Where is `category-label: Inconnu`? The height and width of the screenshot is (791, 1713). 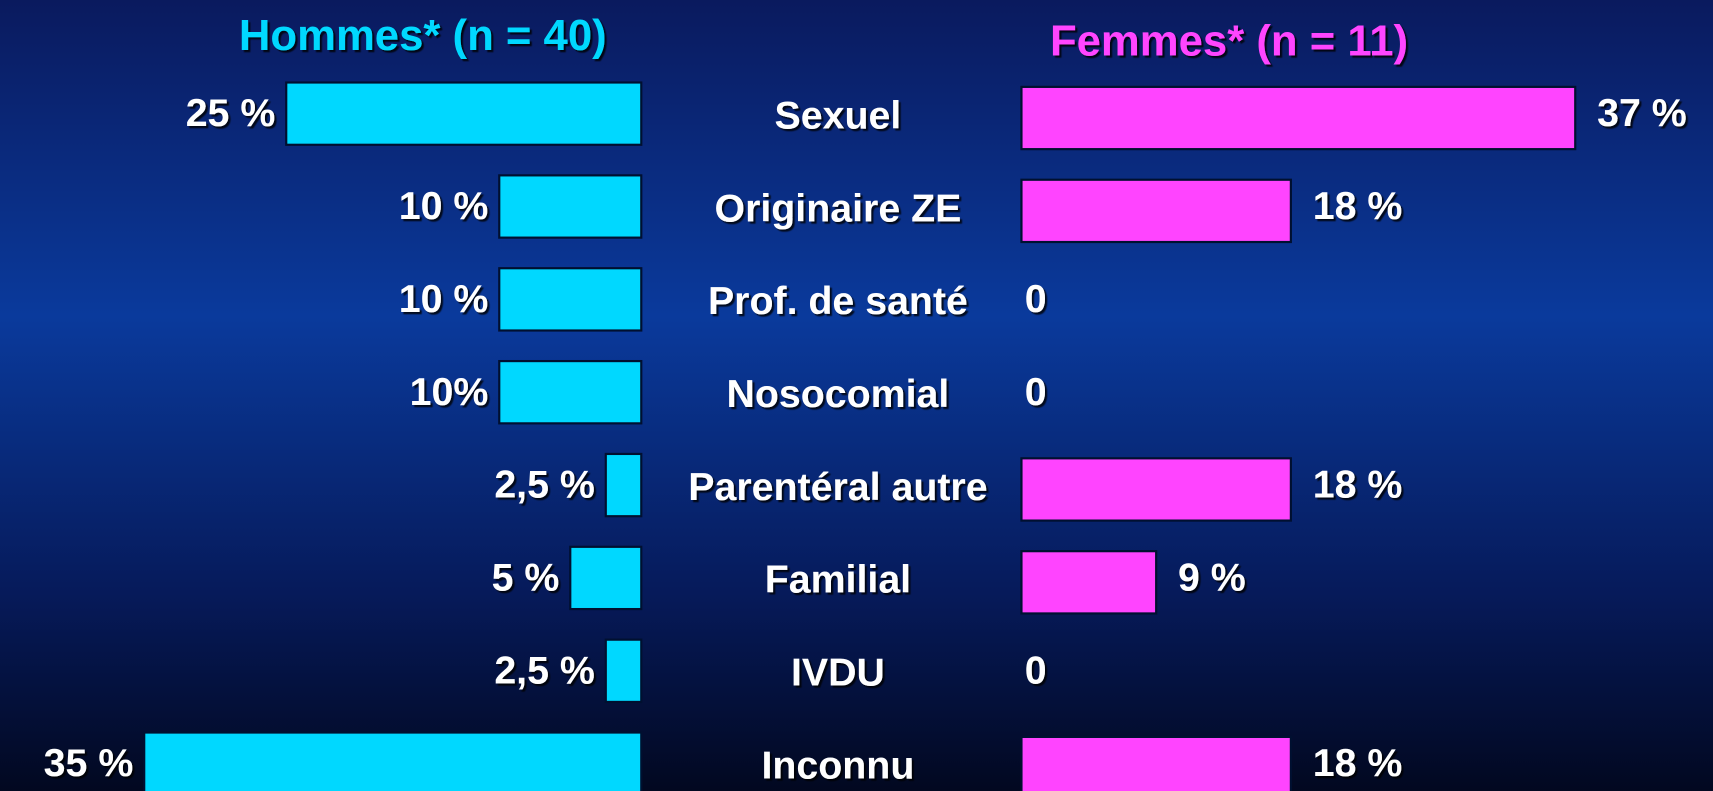
category-label: Inconnu is located at coordinates (837, 765).